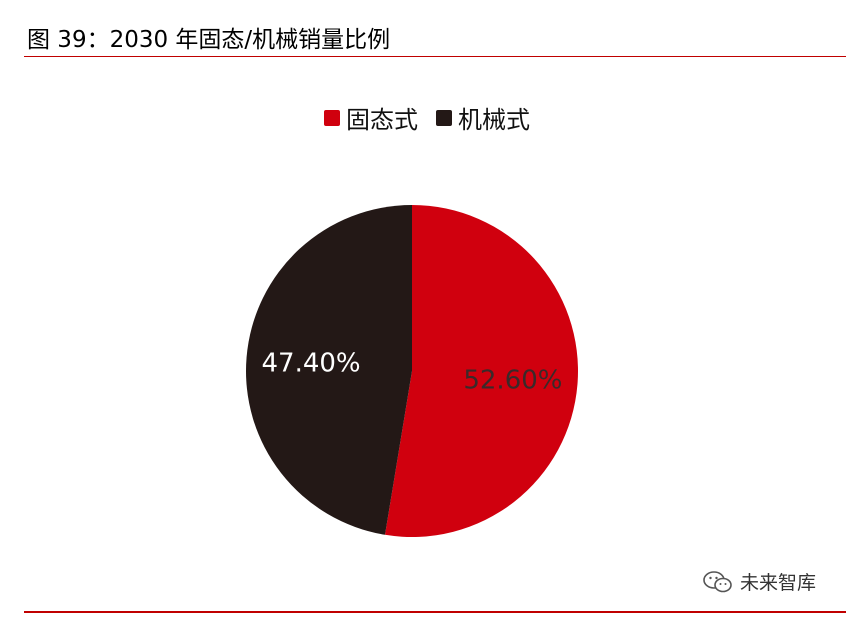 Image resolution: width=854 pixels, height=618 pixels. I want to click on watermark: 未来智库, so click(759, 581).